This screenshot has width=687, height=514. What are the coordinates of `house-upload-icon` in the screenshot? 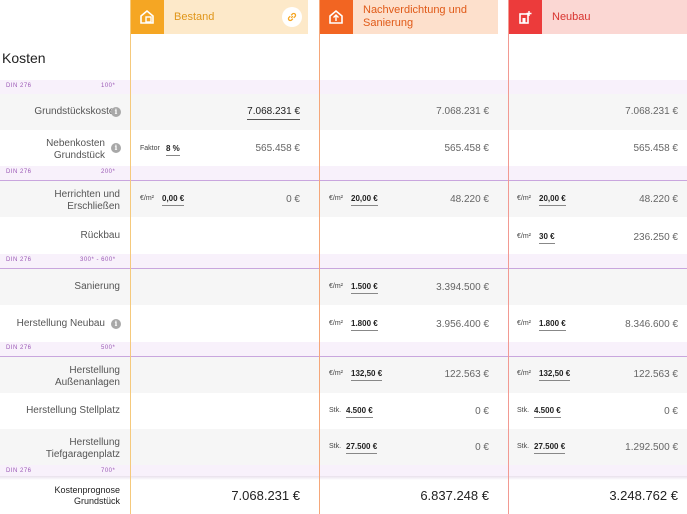 It's located at (336, 17).